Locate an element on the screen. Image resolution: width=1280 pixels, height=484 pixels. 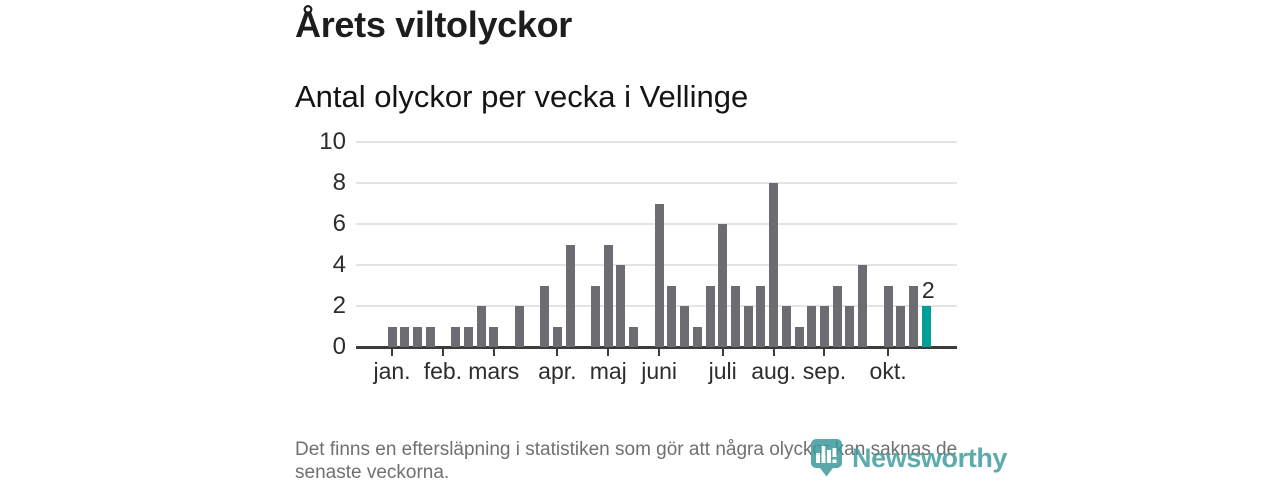
x-axis-month-label: feb. is located at coordinates (443, 371).